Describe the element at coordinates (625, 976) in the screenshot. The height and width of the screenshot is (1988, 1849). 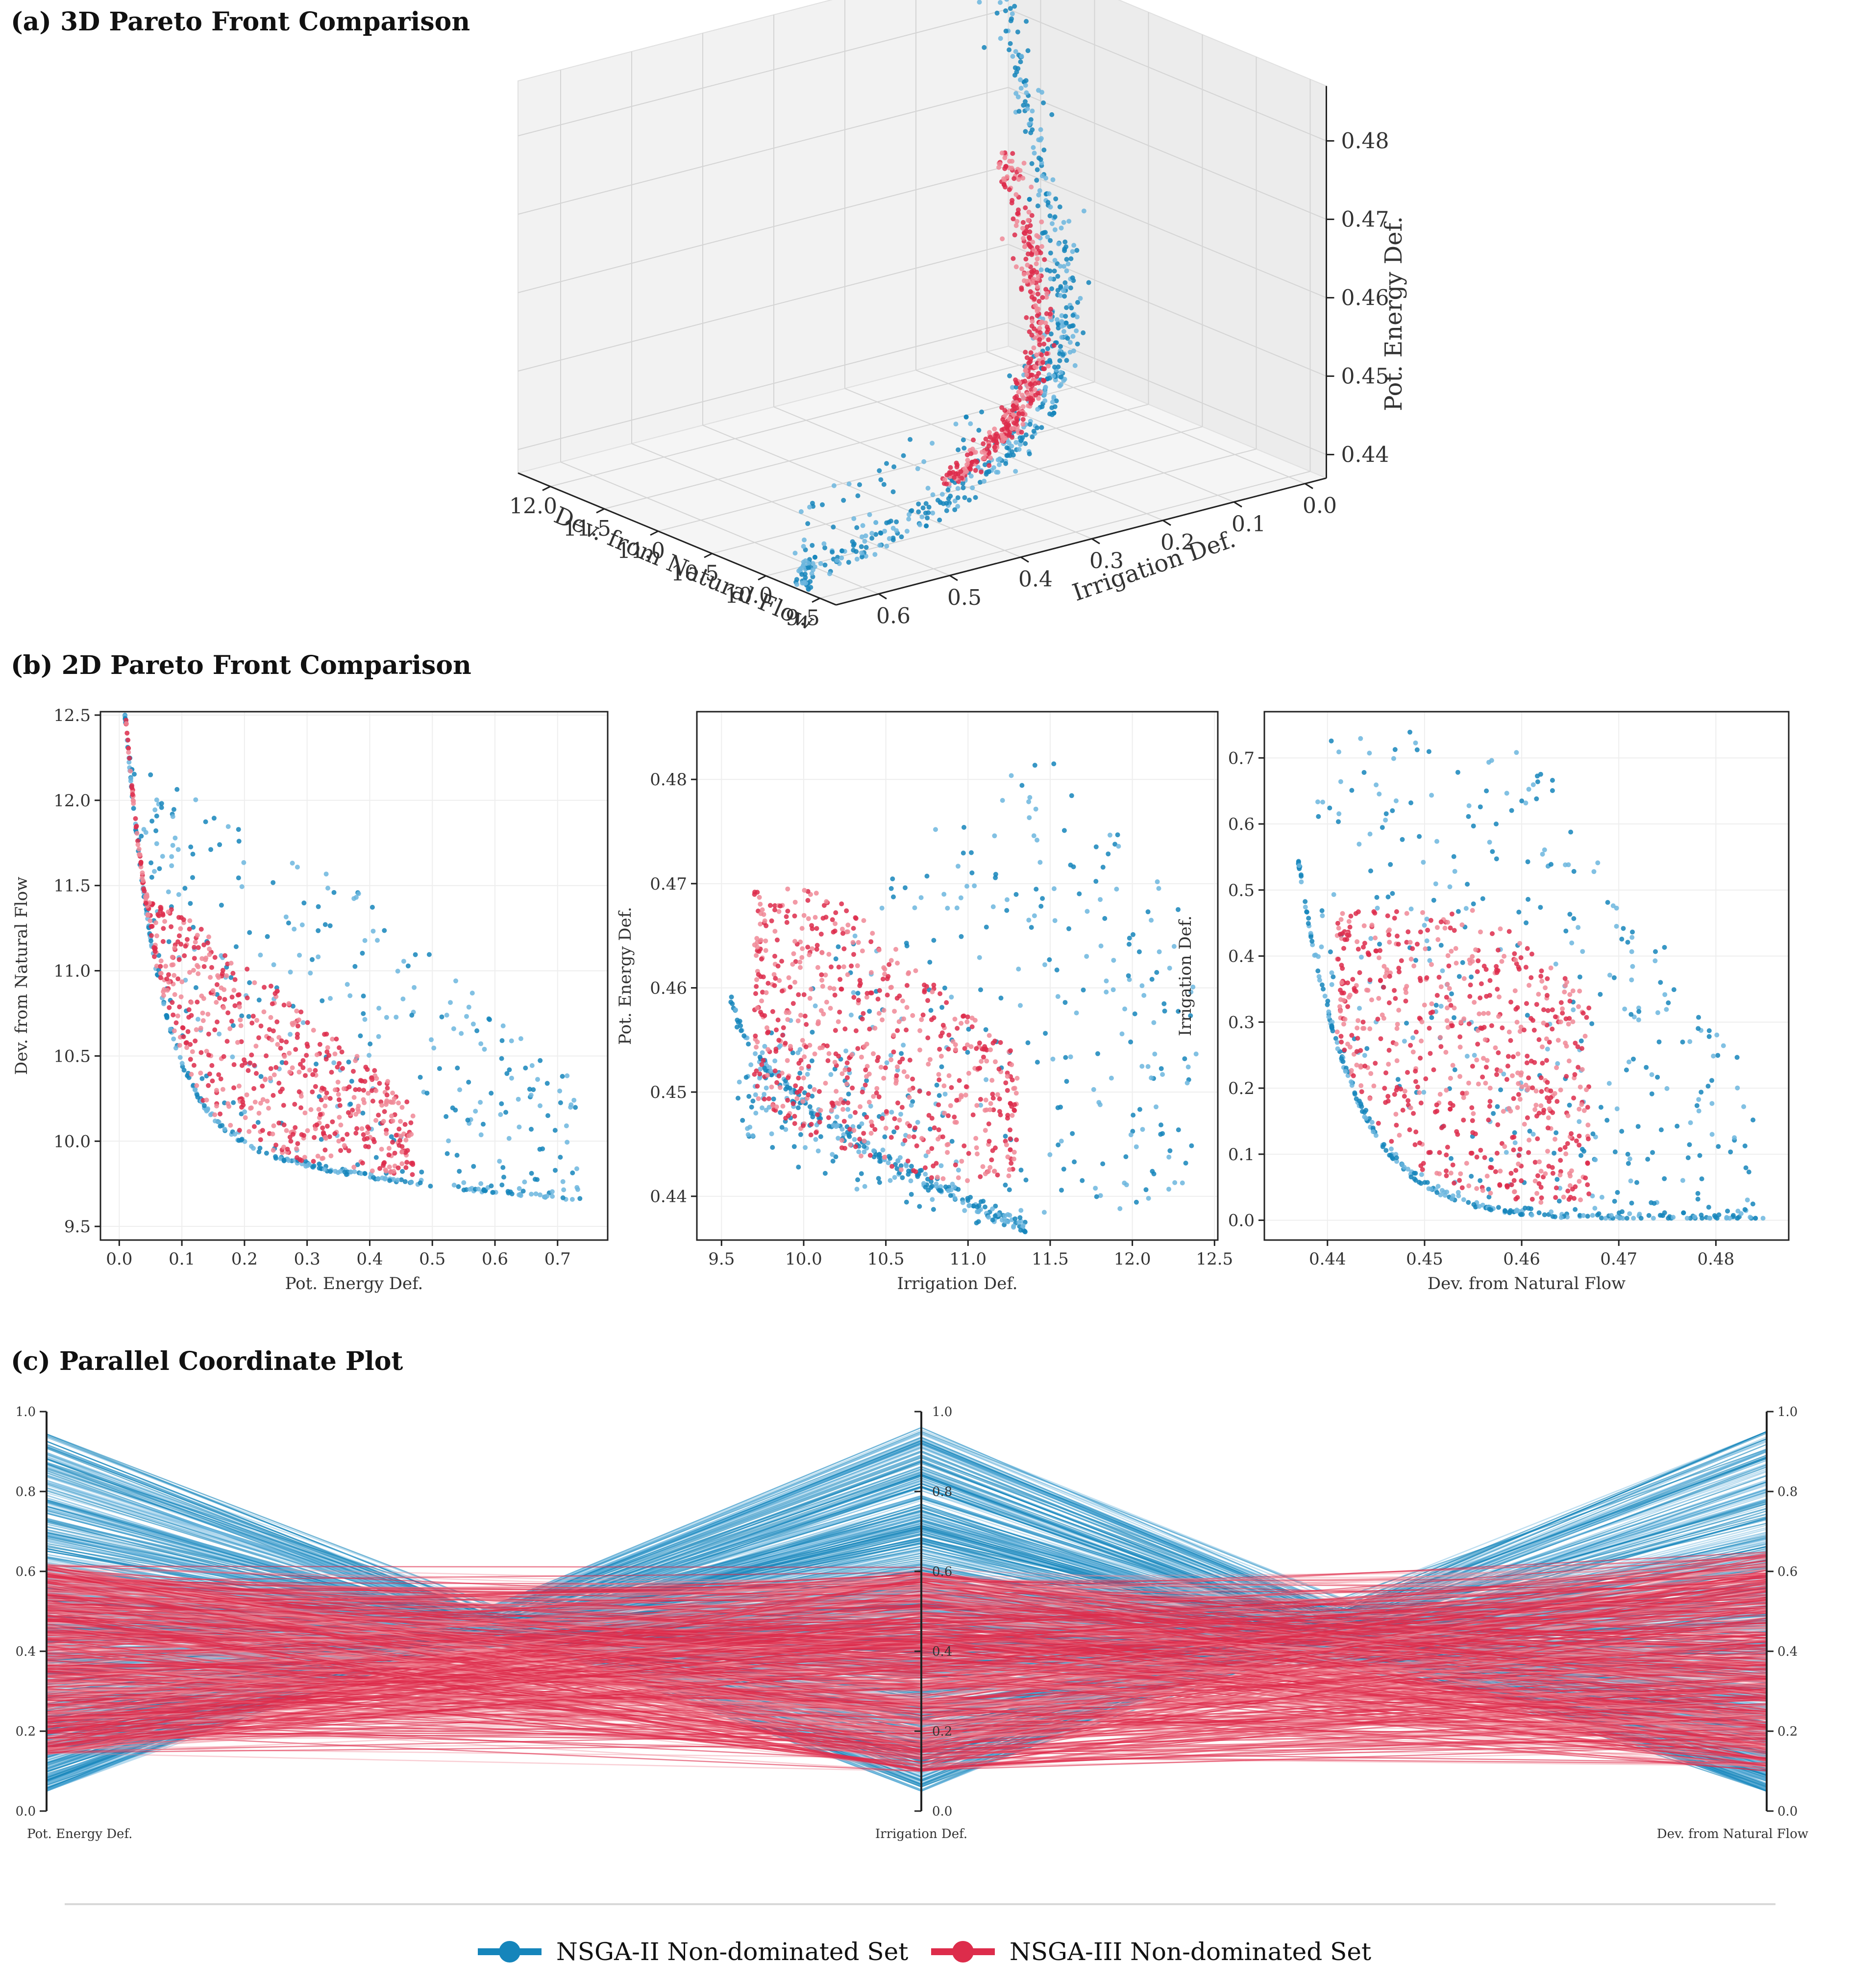
I see `y-axis-label: Pot. Energy Def.` at that location.